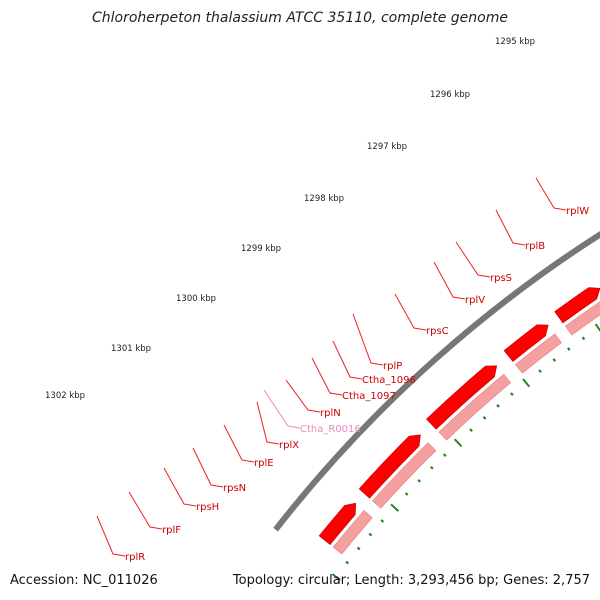 The image size is (600, 600). What do you see at coordinates (535, 246) in the screenshot?
I see `gene-label: rplB` at bounding box center [535, 246].